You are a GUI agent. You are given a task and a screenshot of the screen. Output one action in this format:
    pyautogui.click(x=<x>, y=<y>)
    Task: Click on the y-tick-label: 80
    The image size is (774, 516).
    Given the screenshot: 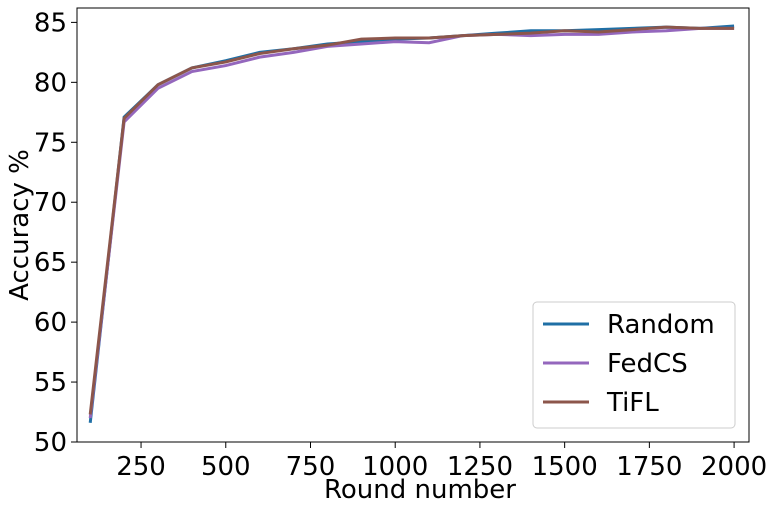 What is the action you would take?
    pyautogui.click(x=50, y=83)
    